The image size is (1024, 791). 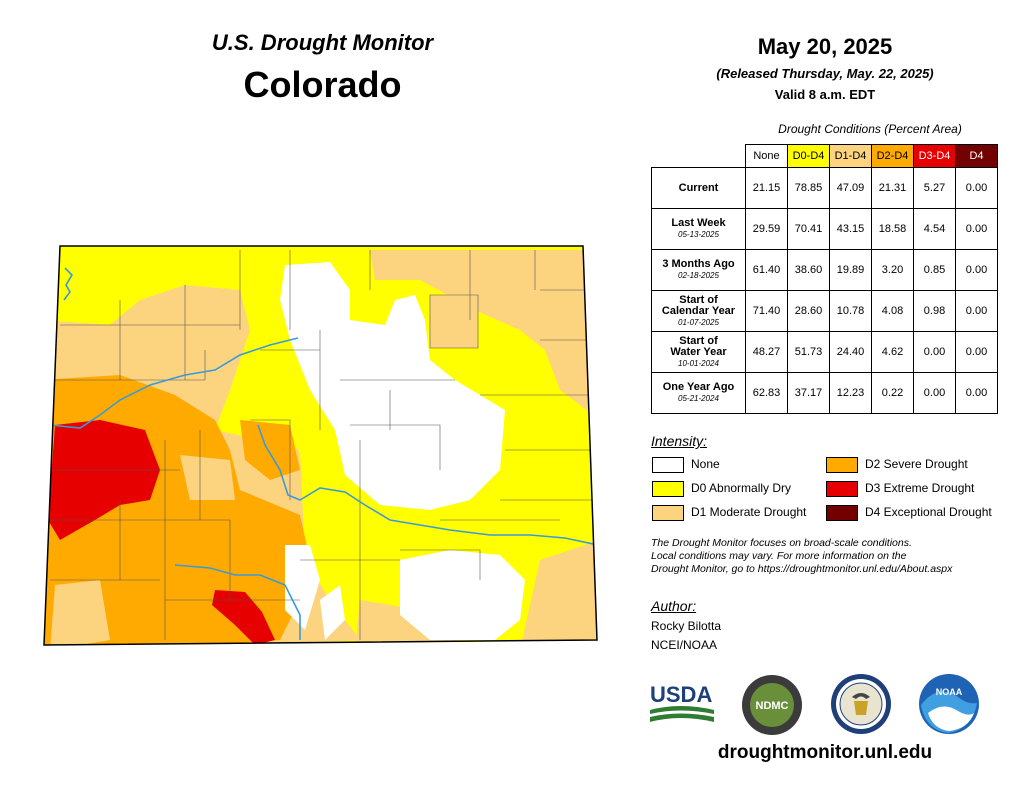 What do you see at coordinates (684, 645) in the screenshot?
I see `author-org: NCEI/NOAA` at bounding box center [684, 645].